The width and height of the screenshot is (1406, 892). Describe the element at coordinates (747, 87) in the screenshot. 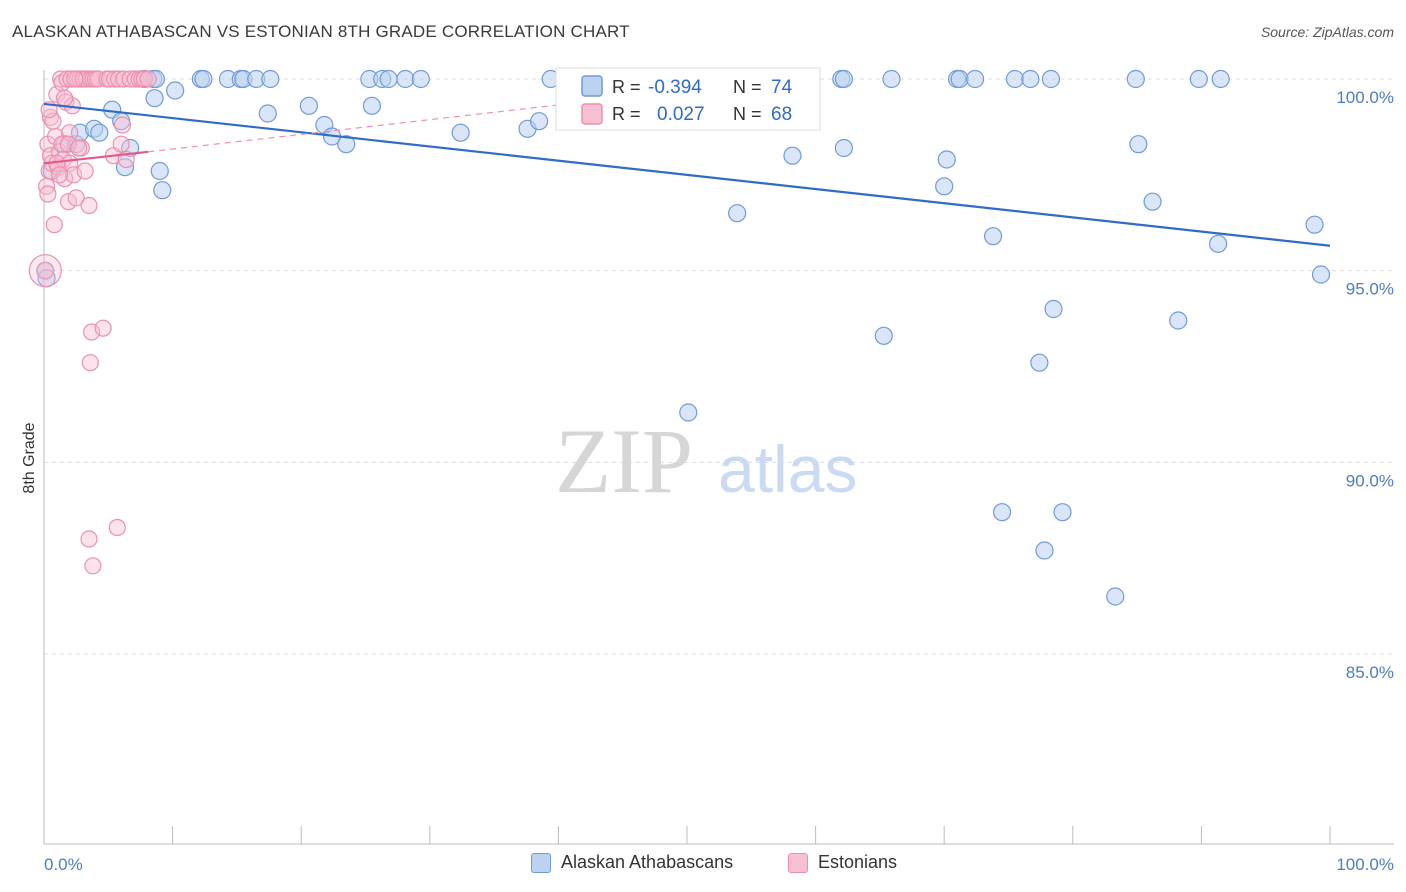

I see `legend-n-label-blue: N =` at that location.